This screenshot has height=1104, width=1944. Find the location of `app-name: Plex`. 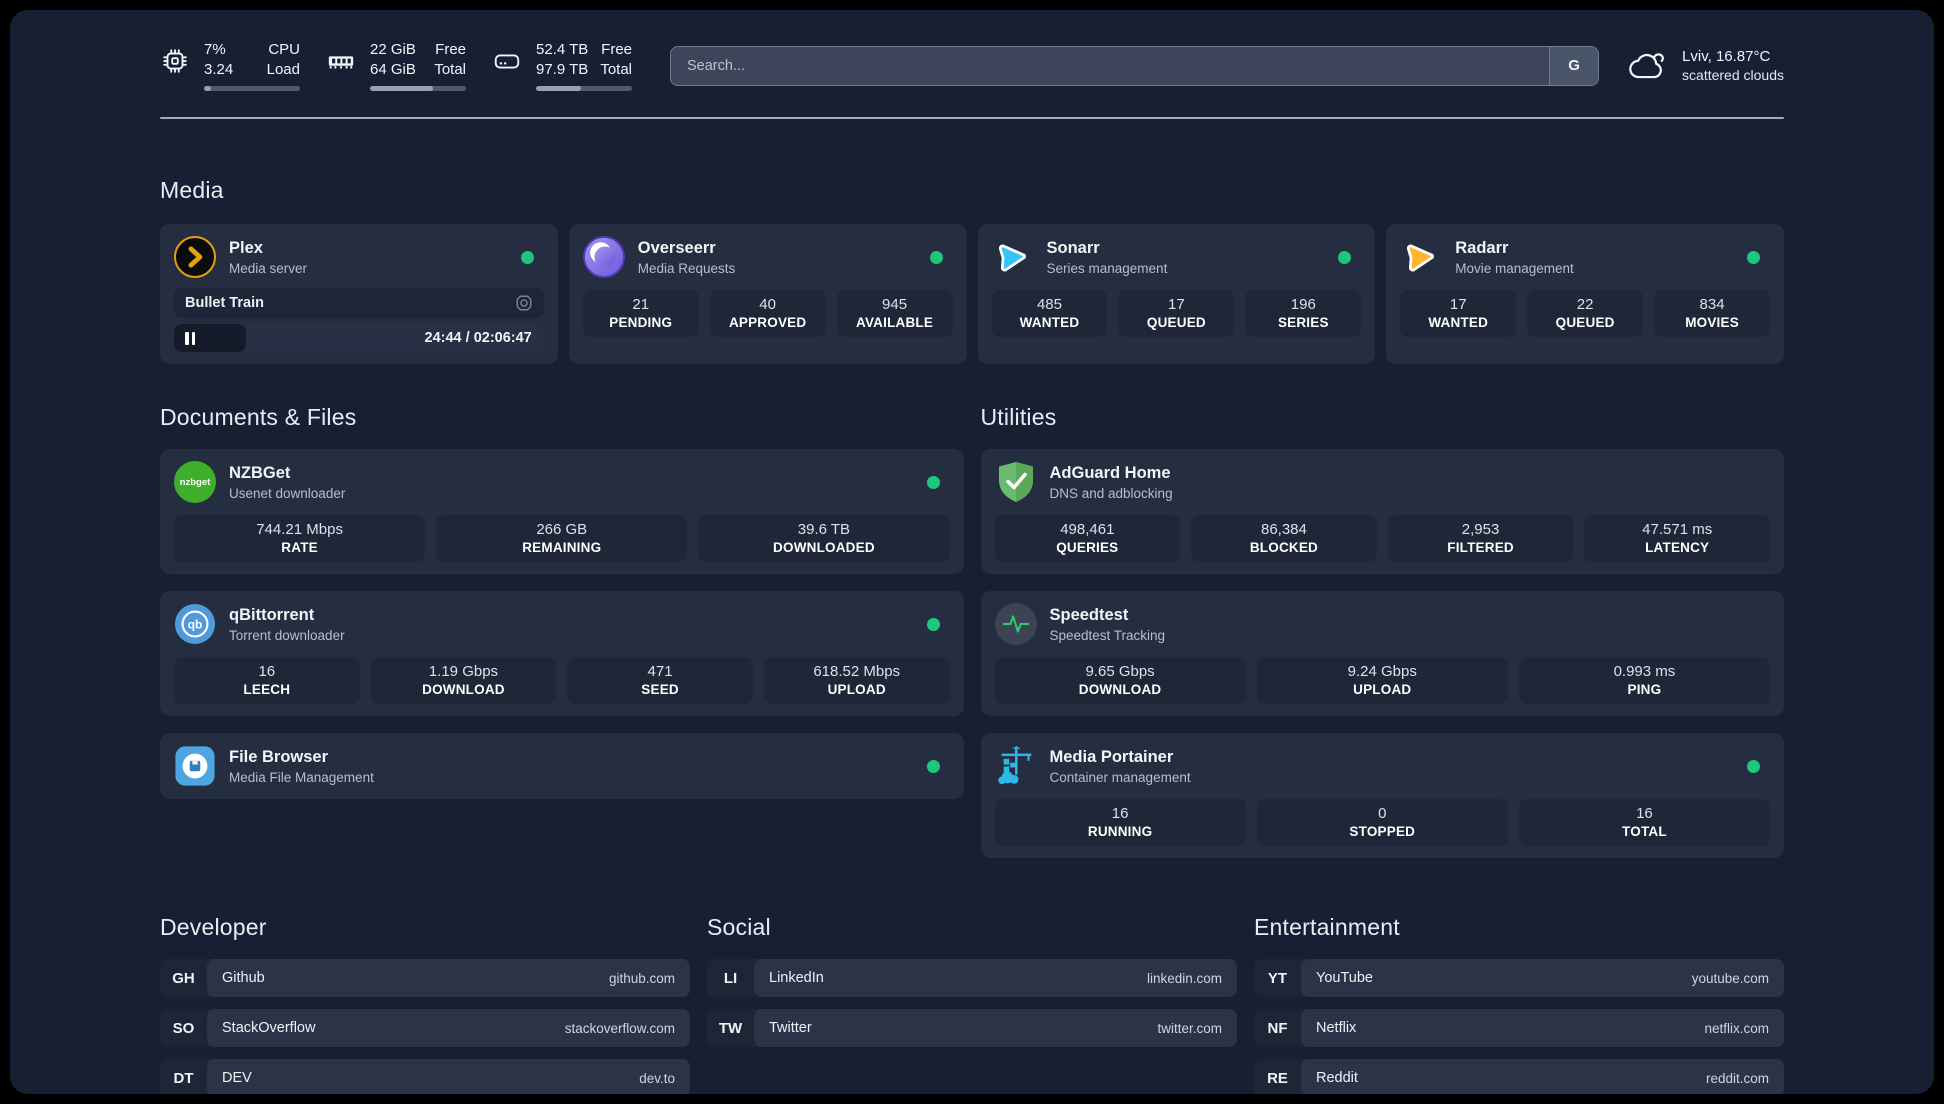

app-name: Plex is located at coordinates (246, 247).